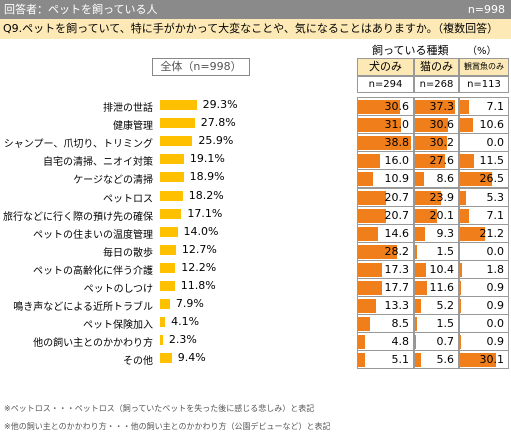 This screenshot has width=511, height=438. I want to click on total-value-label: 17.1%, so click(205, 213).